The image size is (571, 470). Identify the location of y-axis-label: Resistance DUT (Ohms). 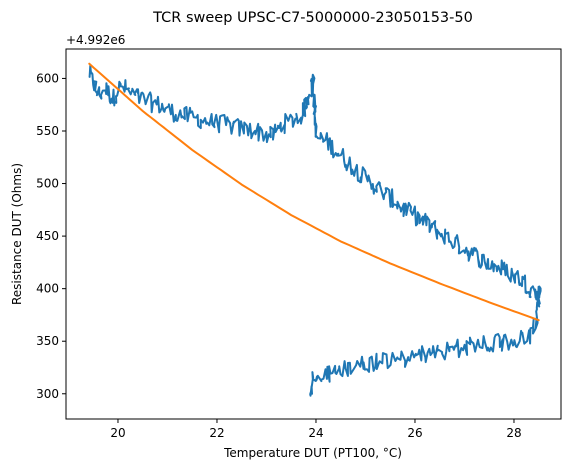
(17, 234).